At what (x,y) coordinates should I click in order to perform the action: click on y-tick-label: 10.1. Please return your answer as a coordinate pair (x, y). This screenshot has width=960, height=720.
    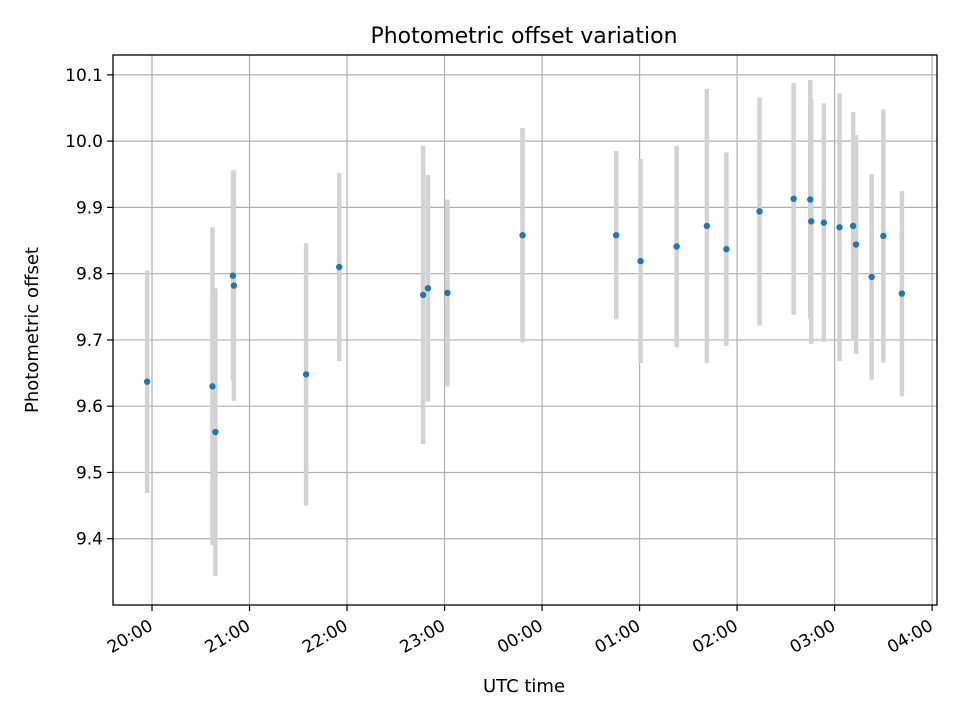
    Looking at the image, I should click on (84, 76).